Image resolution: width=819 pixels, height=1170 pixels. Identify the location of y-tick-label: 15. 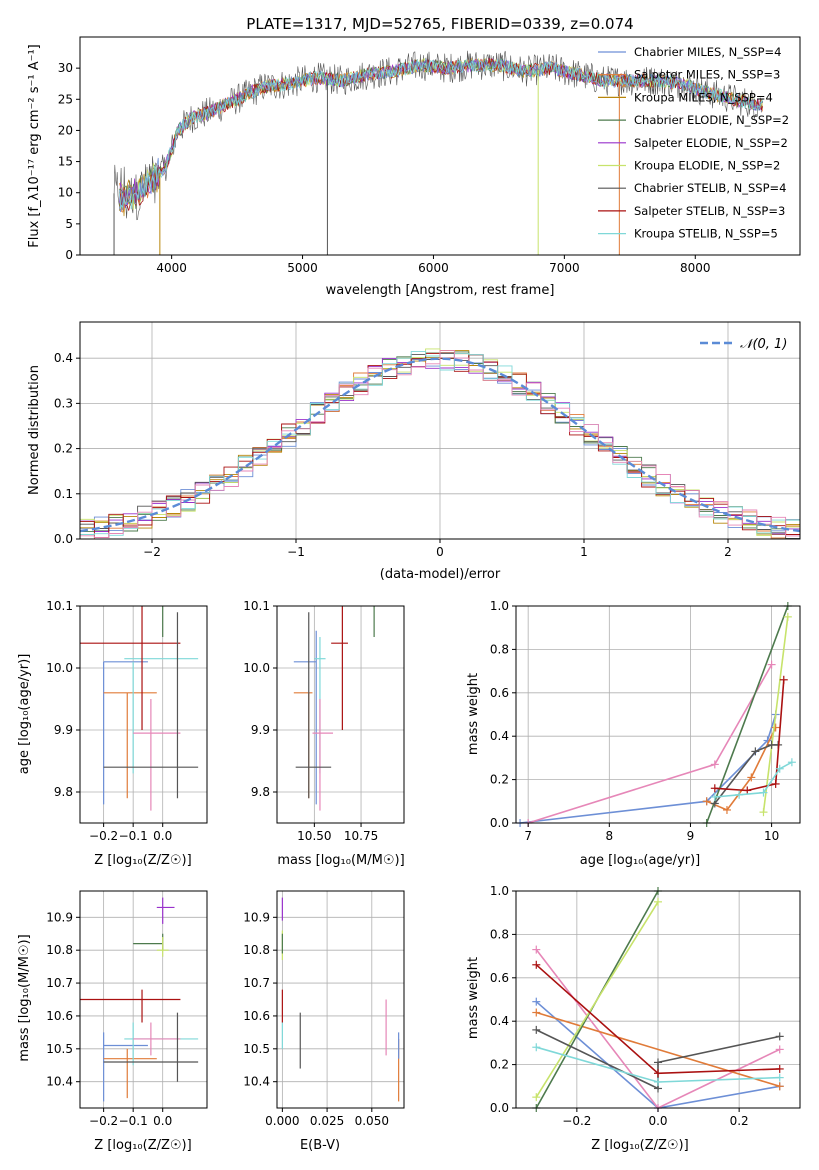
(65, 162).